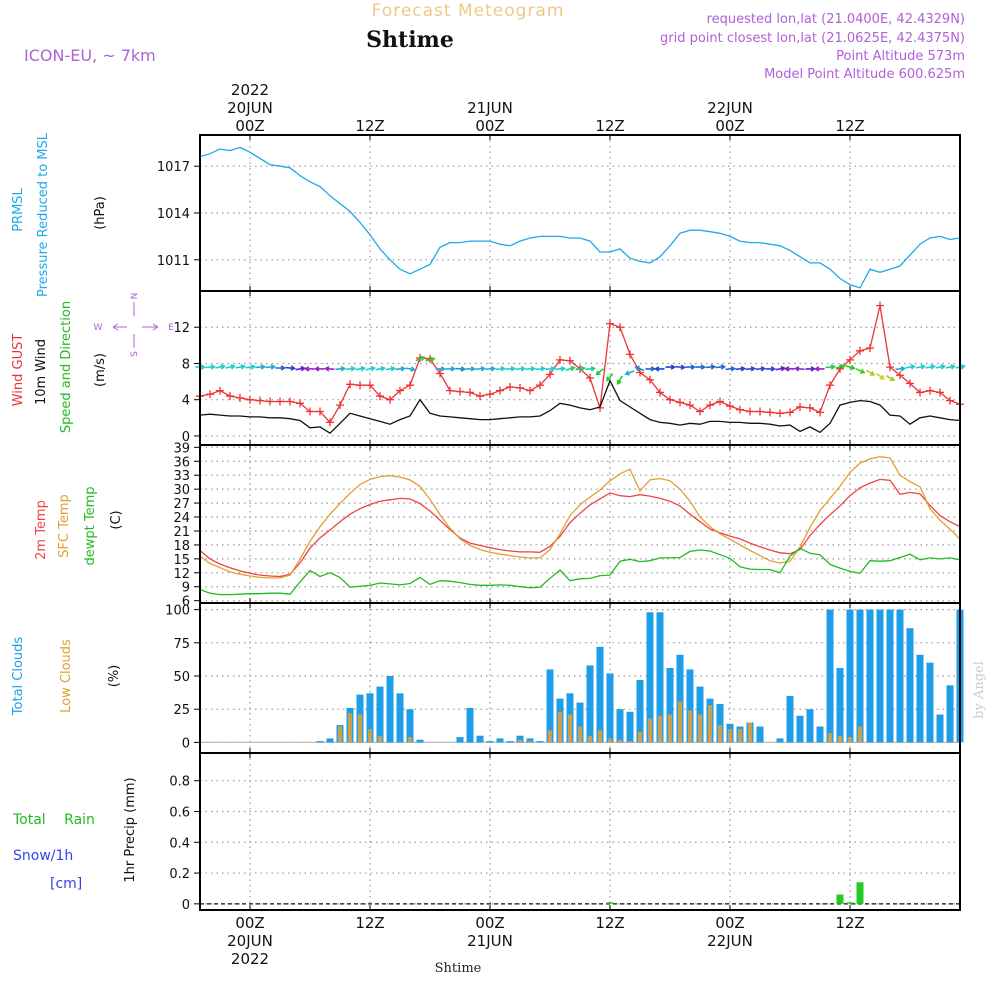 Image resolution: width=1000 pixels, height=1000 pixels. What do you see at coordinates (181, 677) in the screenshot?
I see `ytick-label: 50` at bounding box center [181, 677].